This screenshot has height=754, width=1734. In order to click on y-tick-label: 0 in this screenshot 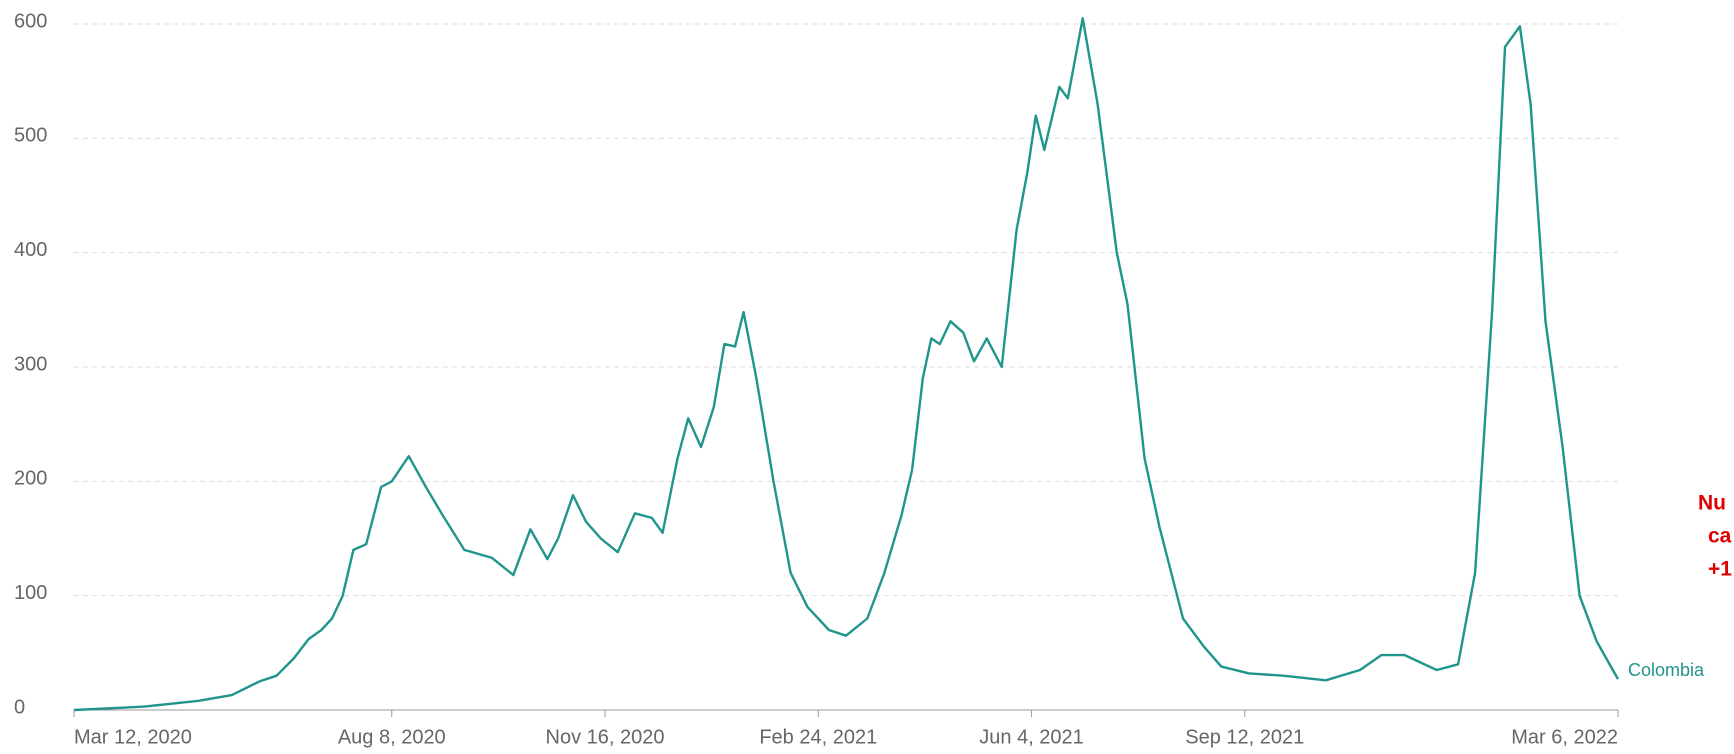, I will do `click(19, 707)`.